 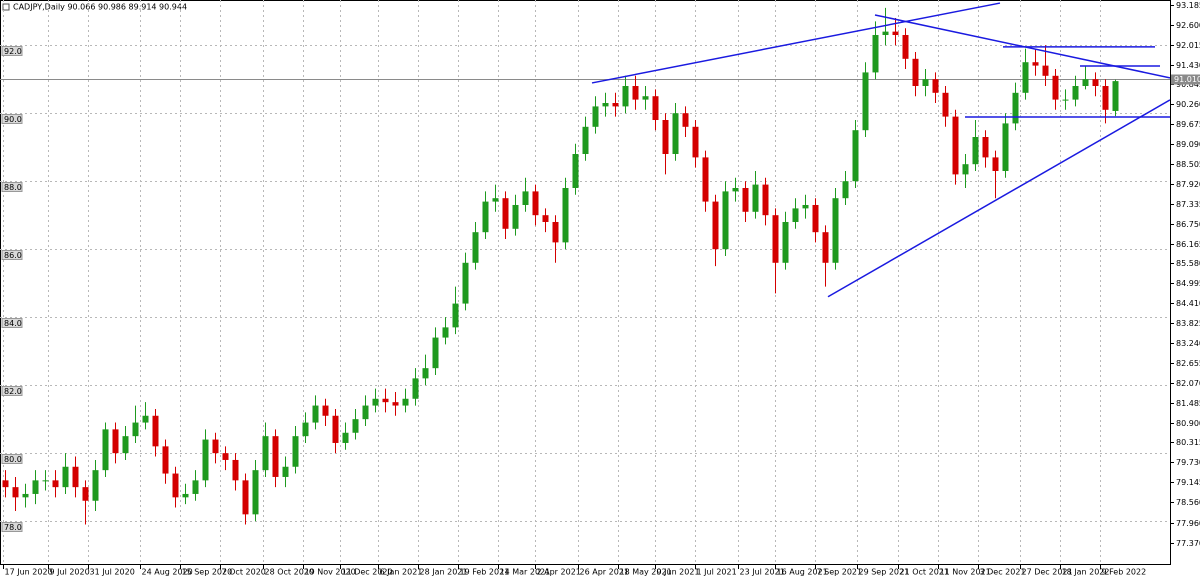 I want to click on y2-tick-label: 84.410, so click(x=1188, y=303).